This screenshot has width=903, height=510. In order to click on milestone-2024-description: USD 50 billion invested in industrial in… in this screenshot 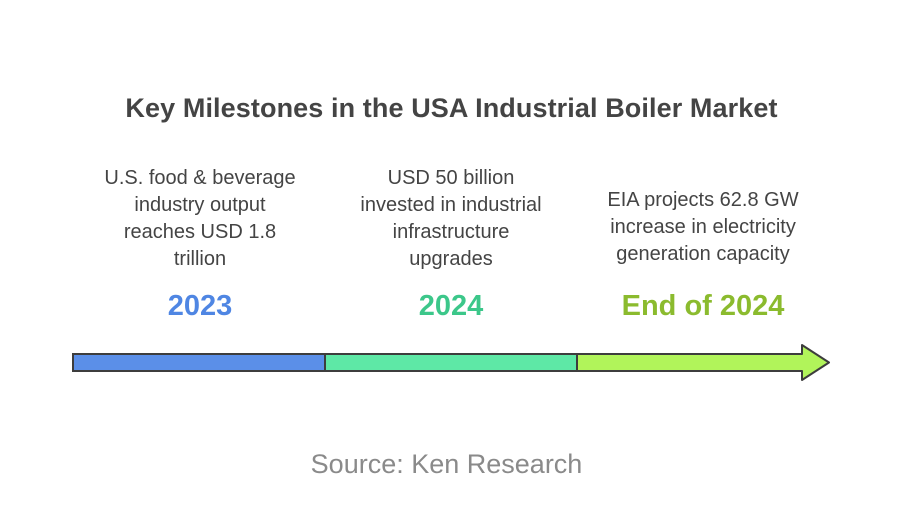, I will do `click(451, 219)`.